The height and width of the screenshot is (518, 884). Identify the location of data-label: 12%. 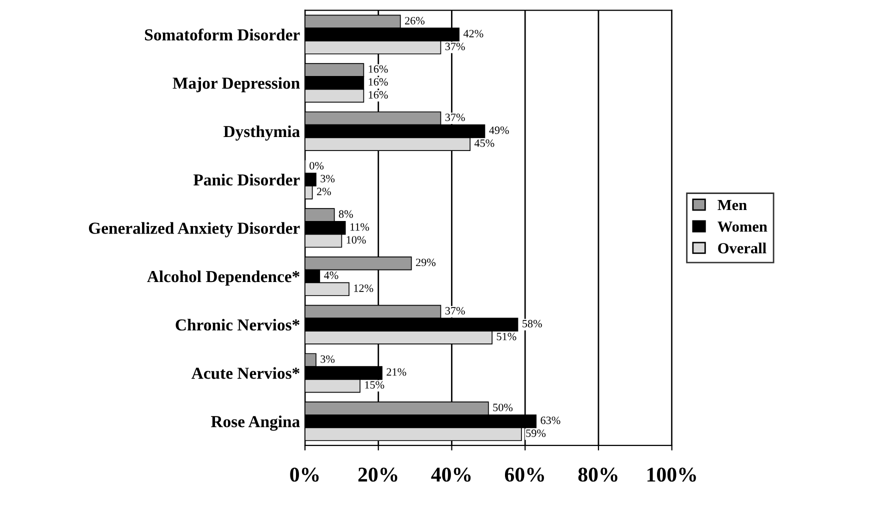
(364, 288).